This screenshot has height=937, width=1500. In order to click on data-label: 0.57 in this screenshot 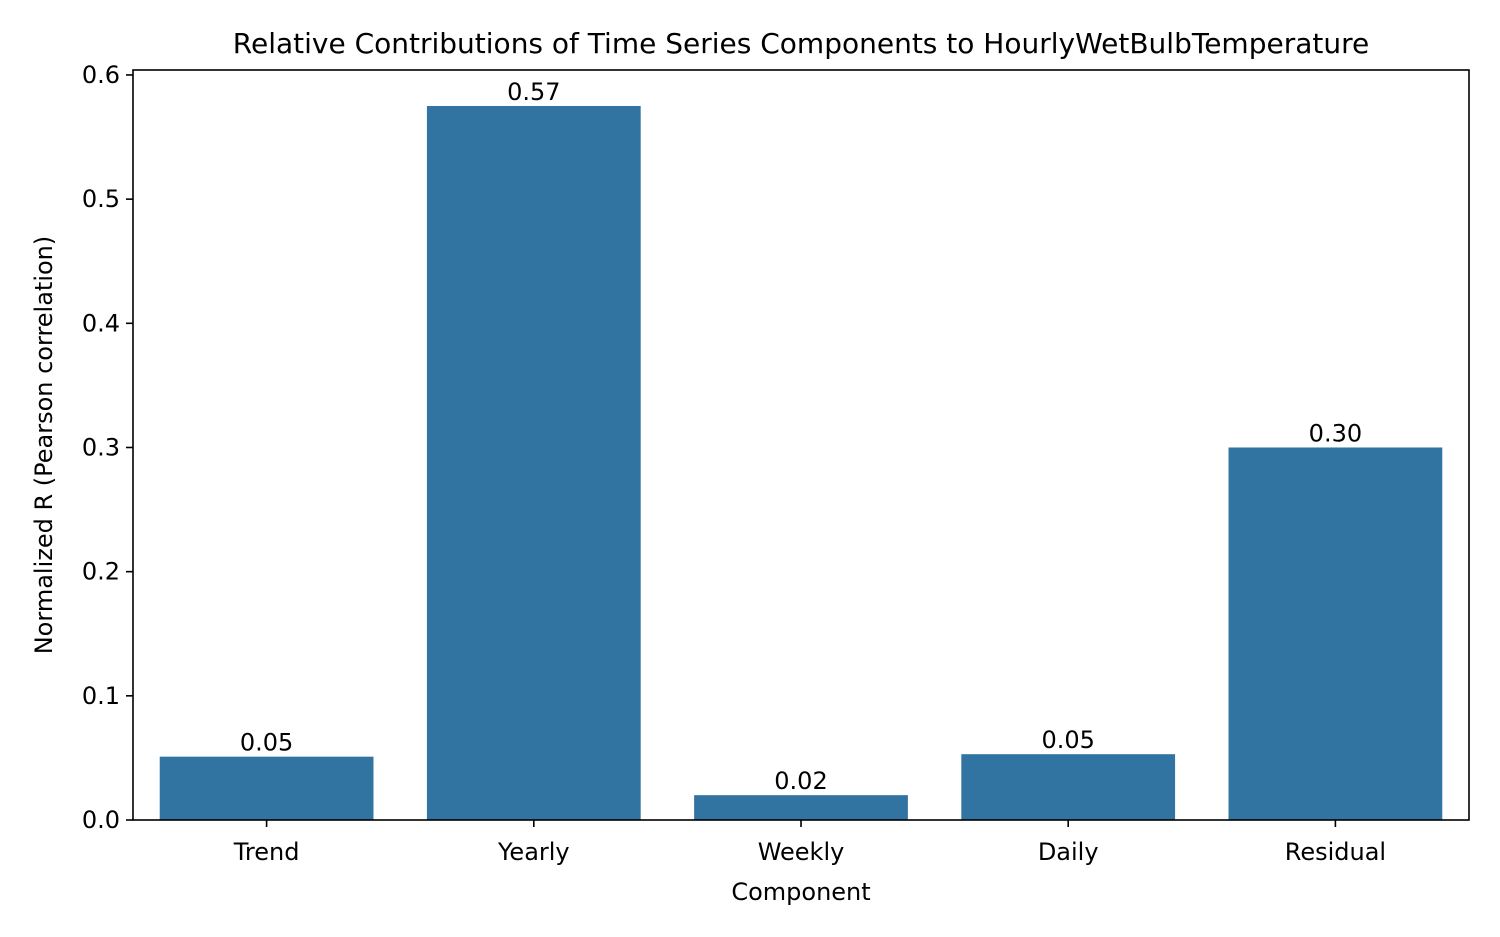, I will do `click(533, 92)`.